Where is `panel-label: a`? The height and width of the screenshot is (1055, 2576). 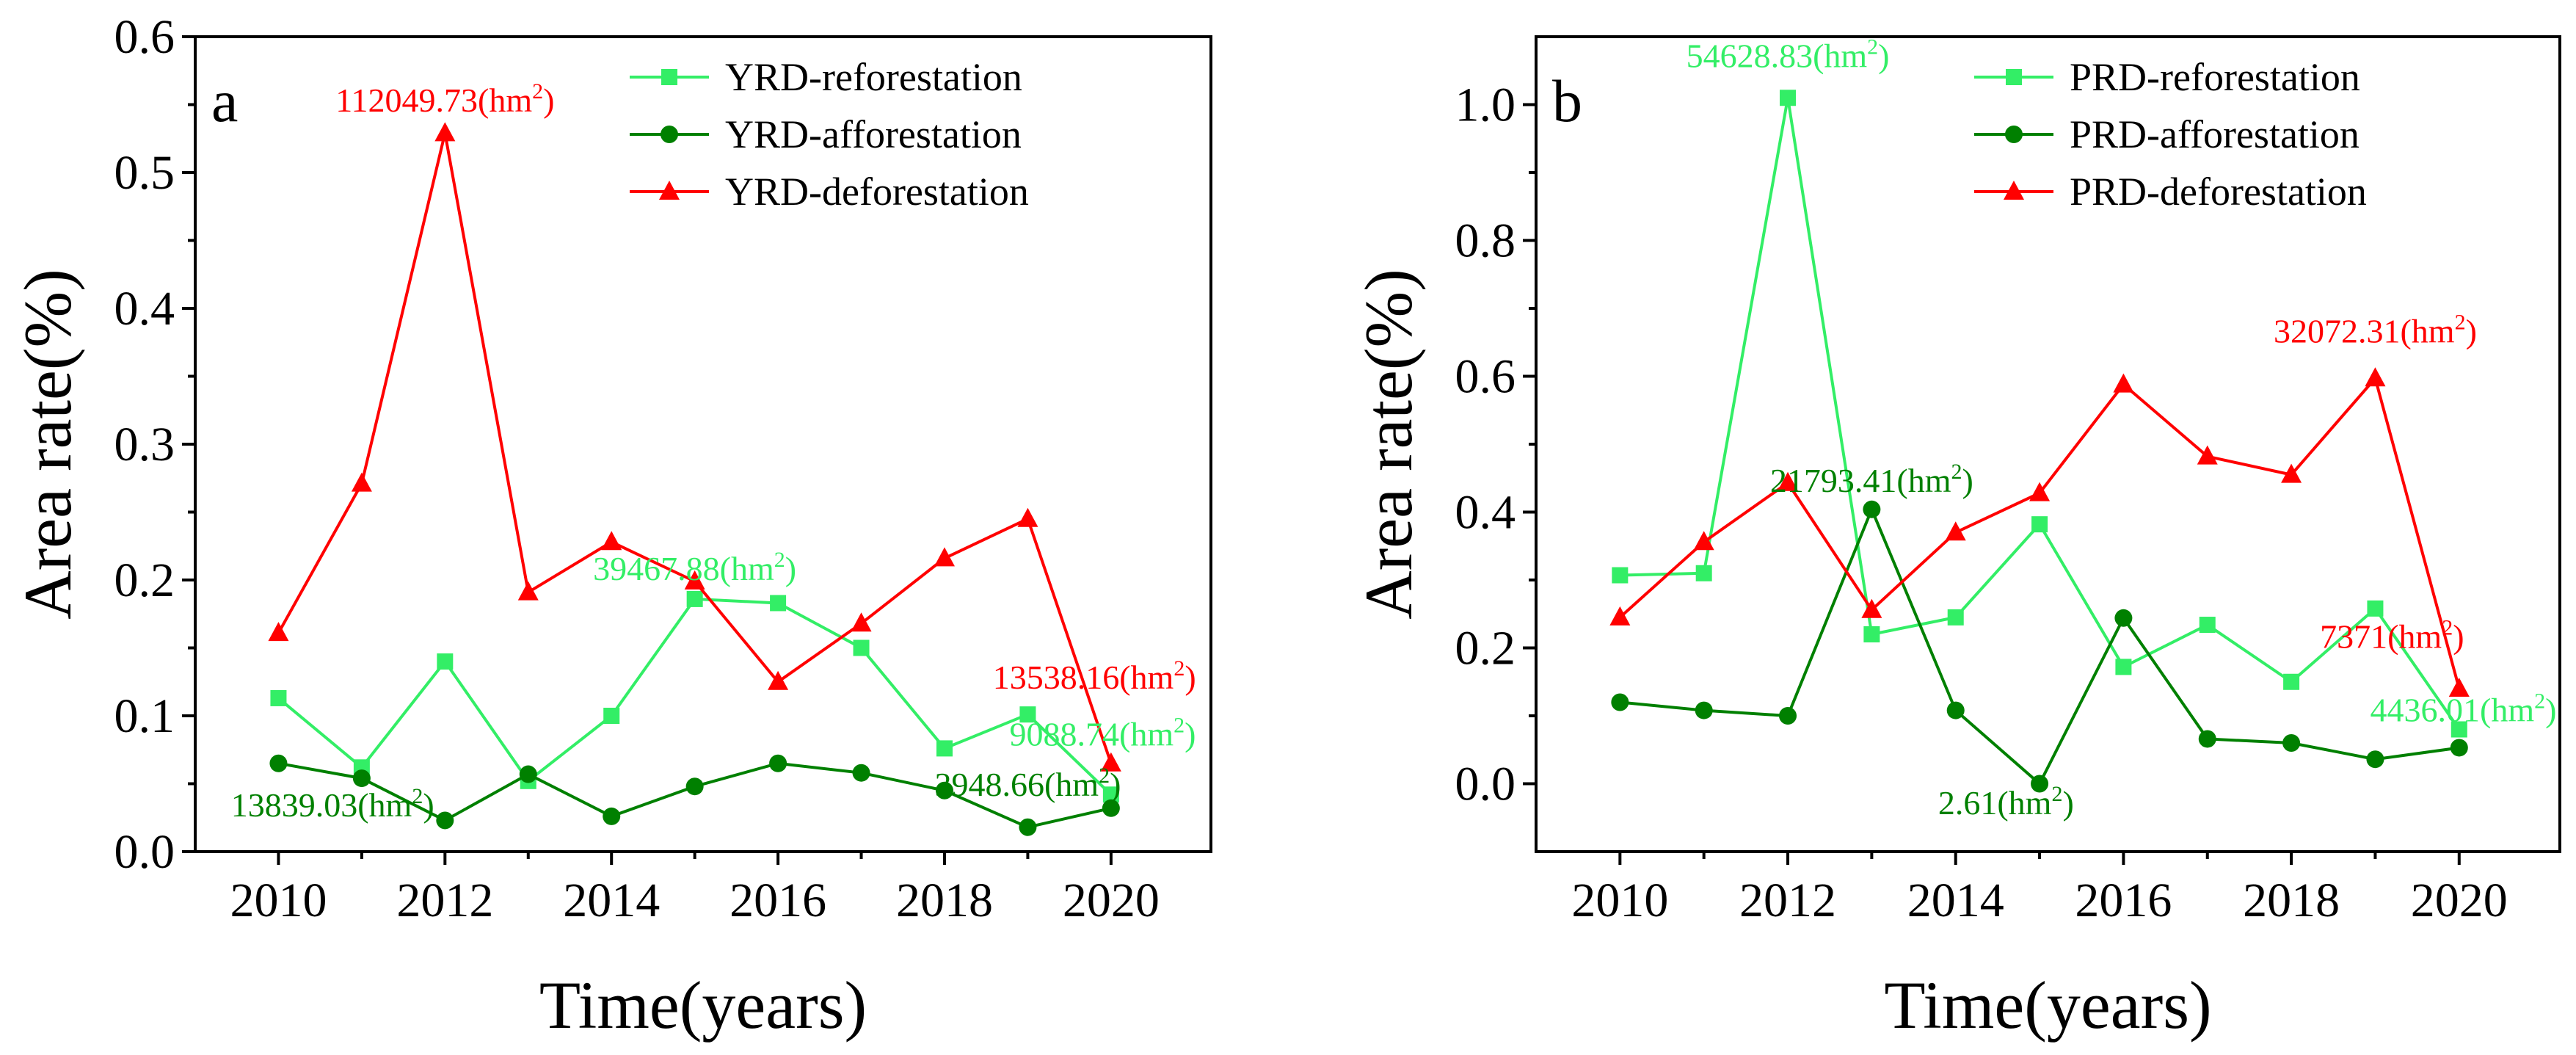 panel-label: a is located at coordinates (224, 101).